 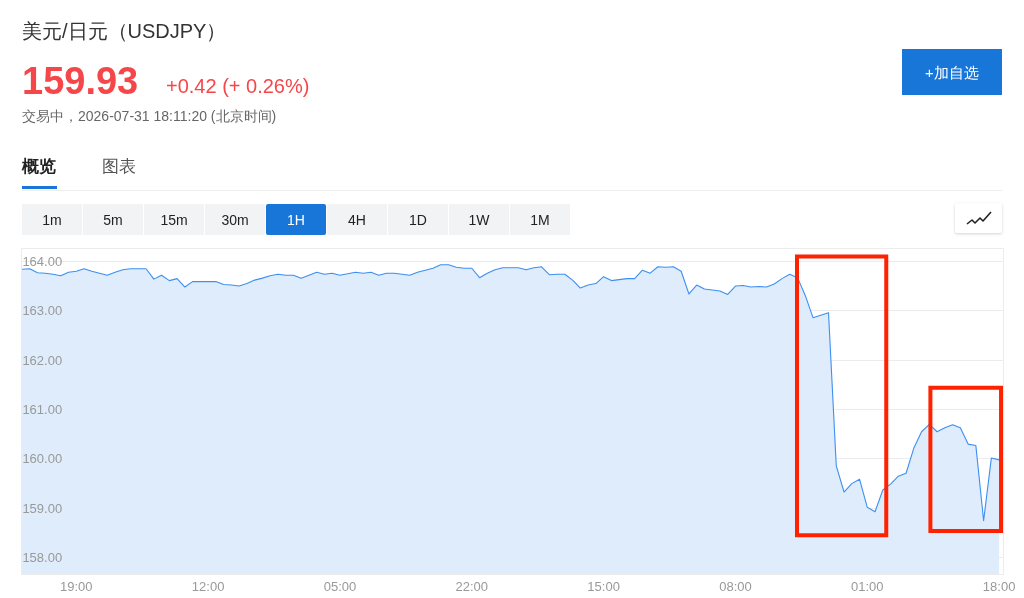 What do you see at coordinates (42, 360) in the screenshot?
I see `y-tick-label: 162.00` at bounding box center [42, 360].